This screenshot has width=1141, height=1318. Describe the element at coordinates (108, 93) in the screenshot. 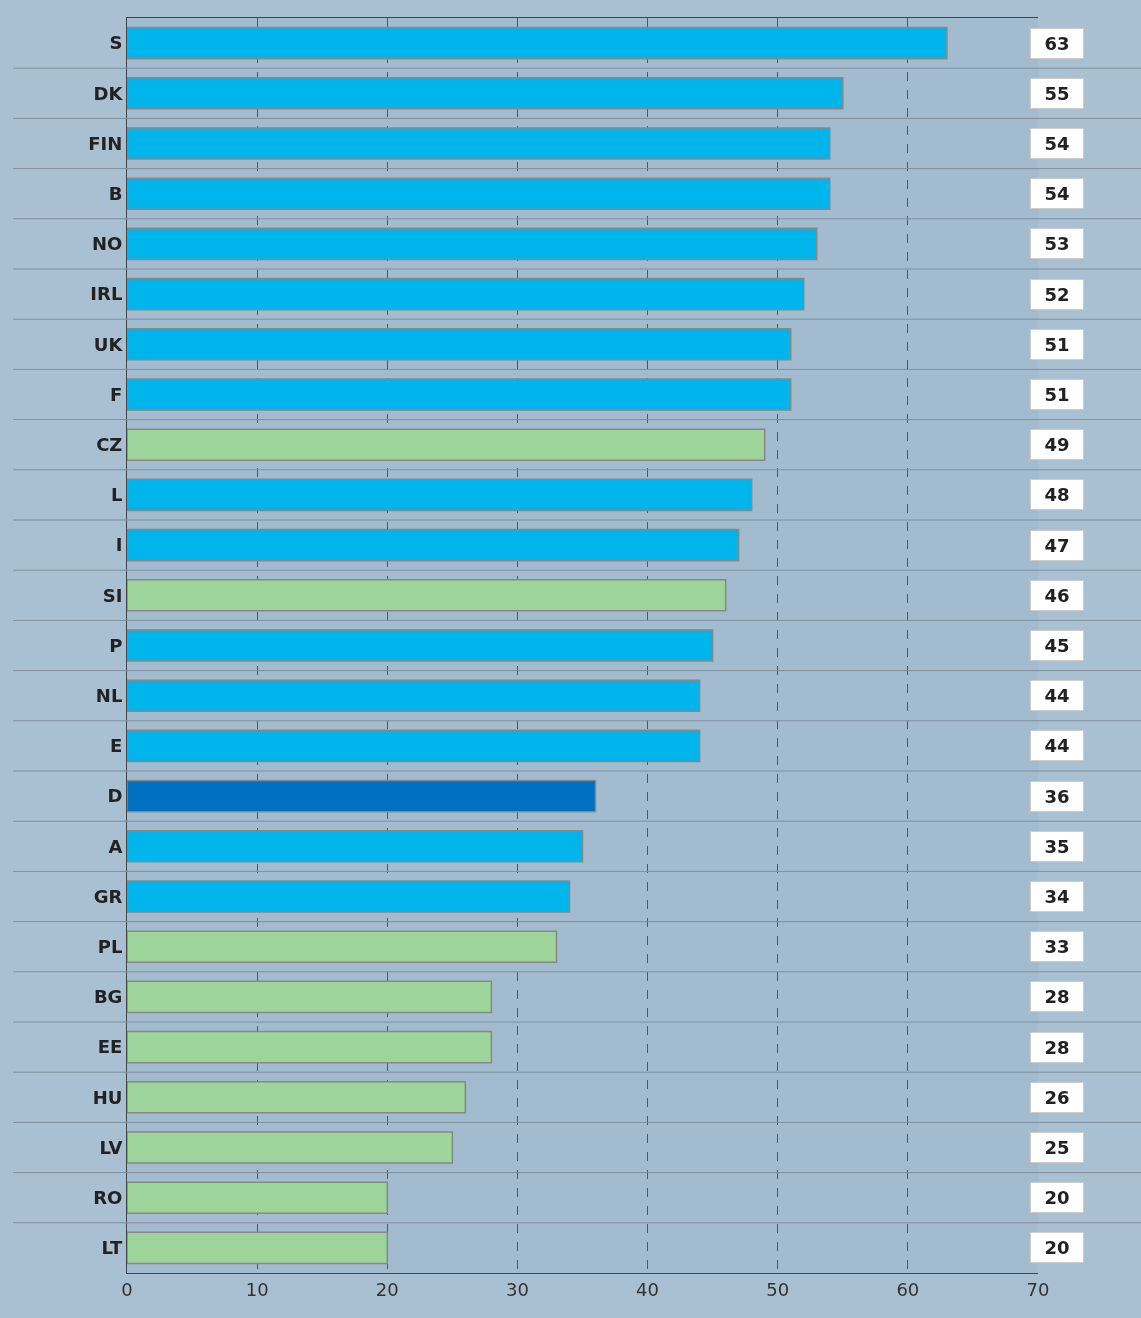

I see `y-tick-label: DK` at that location.